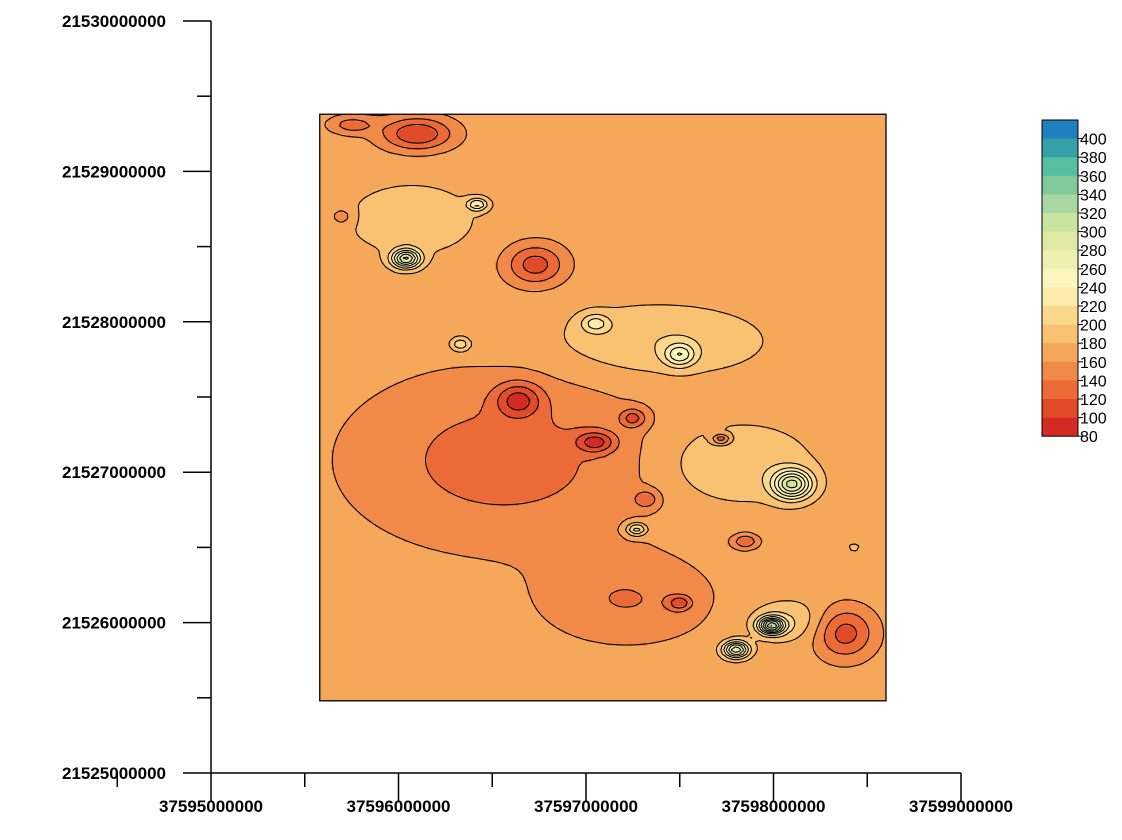 Image resolution: width=1122 pixels, height=840 pixels. I want to click on colorbar-label: 220, so click(1093, 307).